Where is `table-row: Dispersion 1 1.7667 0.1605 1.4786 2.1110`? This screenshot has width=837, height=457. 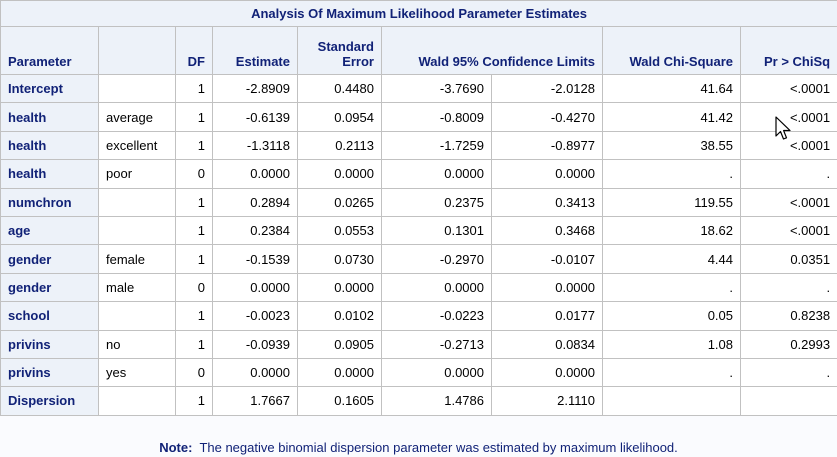 table-row: Dispersion 1 1.7667 0.1605 1.4786 2.1110 is located at coordinates (418, 401).